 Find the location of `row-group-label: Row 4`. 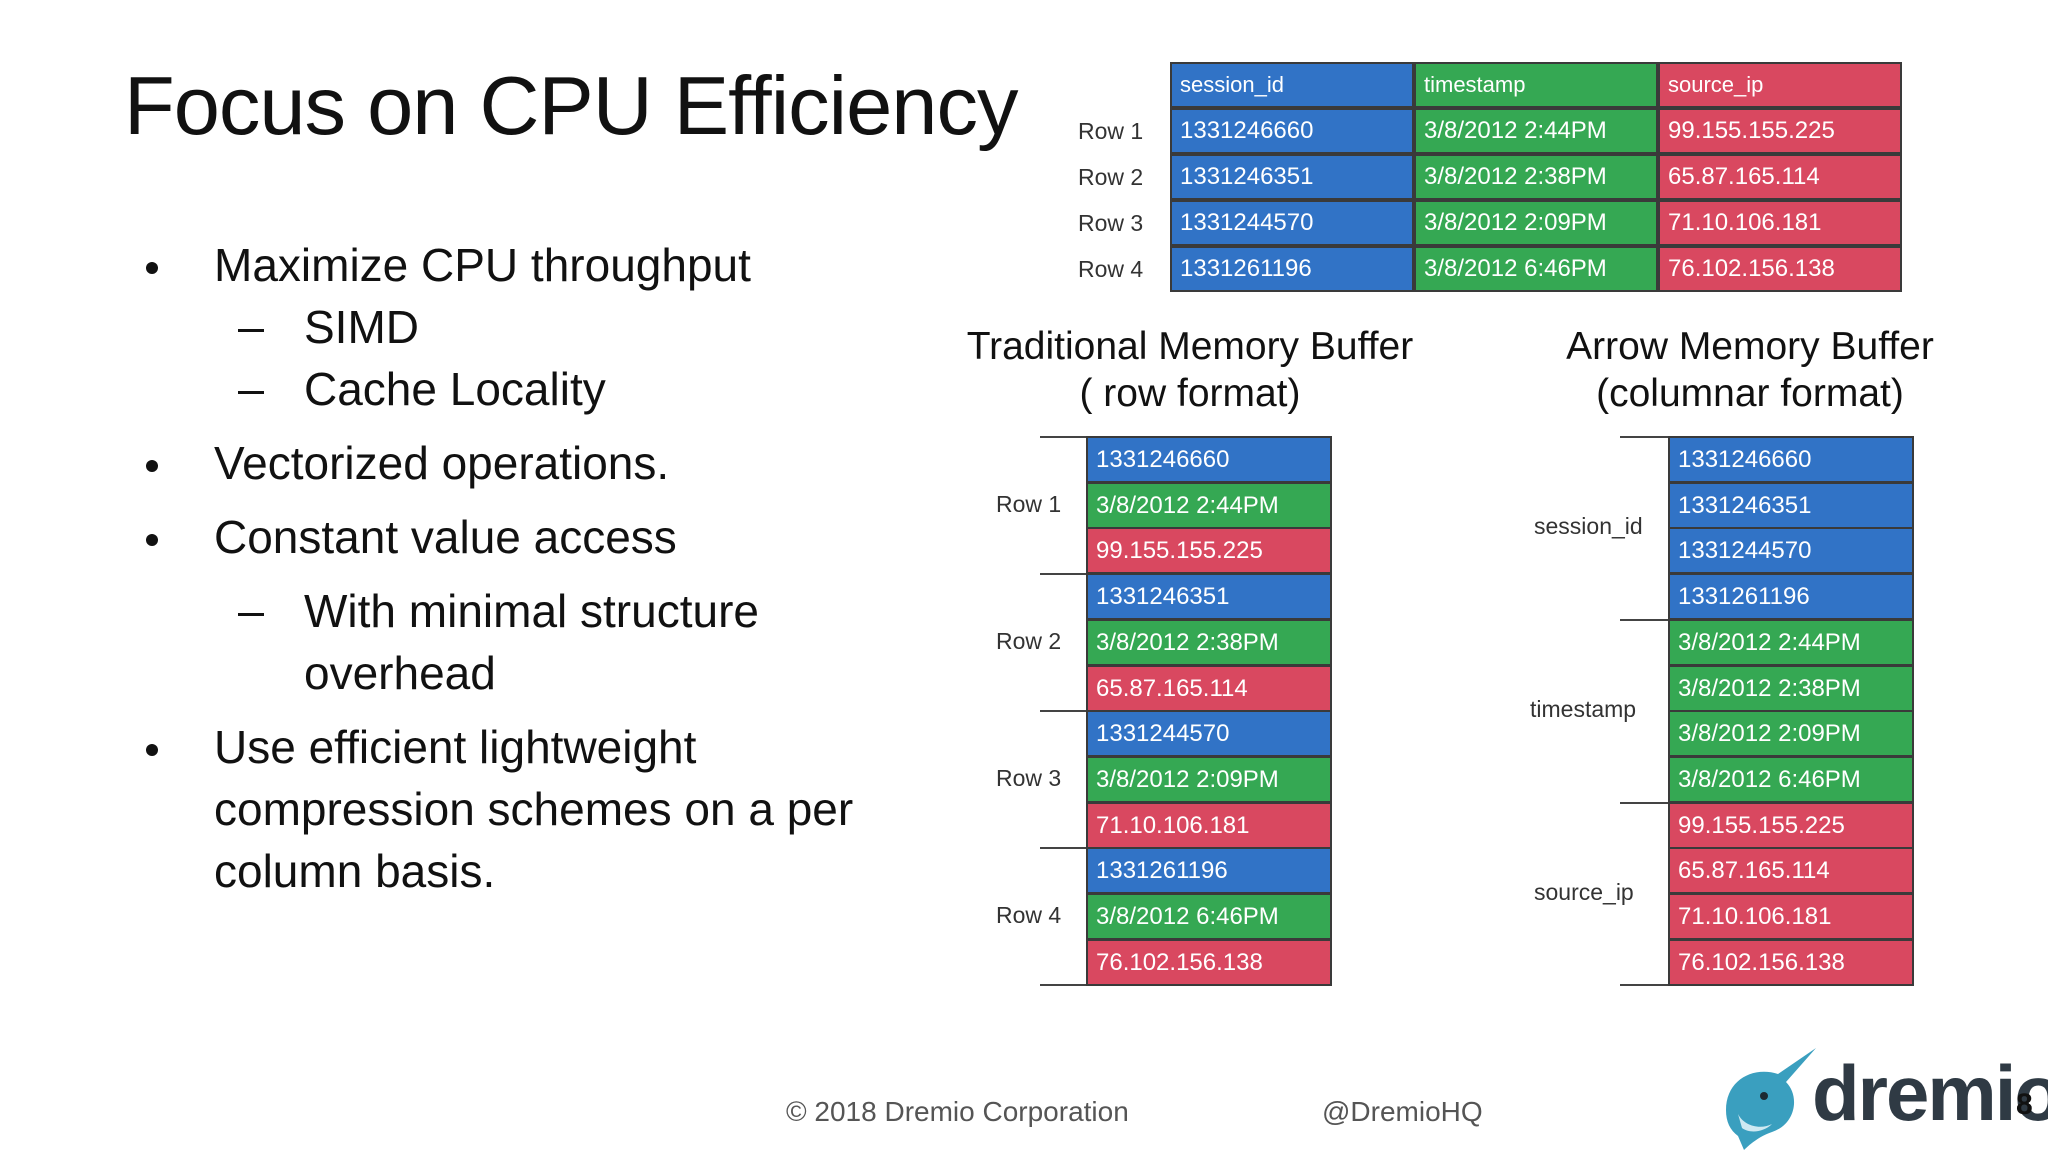

row-group-label: Row 4 is located at coordinates (1029, 915).